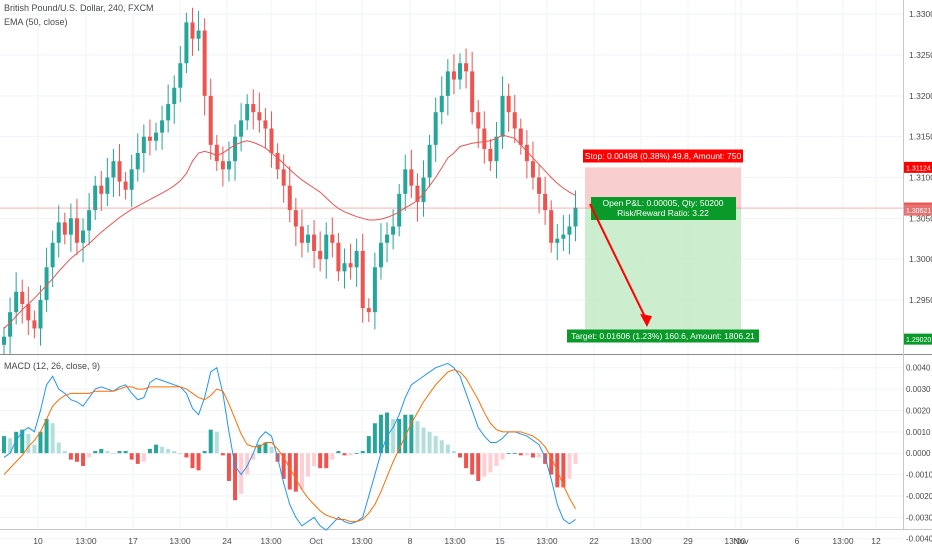 The image size is (932, 550). Describe the element at coordinates (663, 208) in the screenshot. I see `pnl-label-bg` at that location.